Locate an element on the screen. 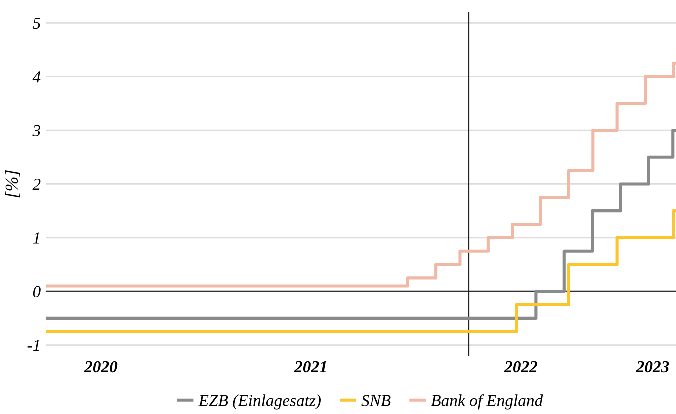 This screenshot has height=414, width=676. legend-label: Bank of England is located at coordinates (487, 402).